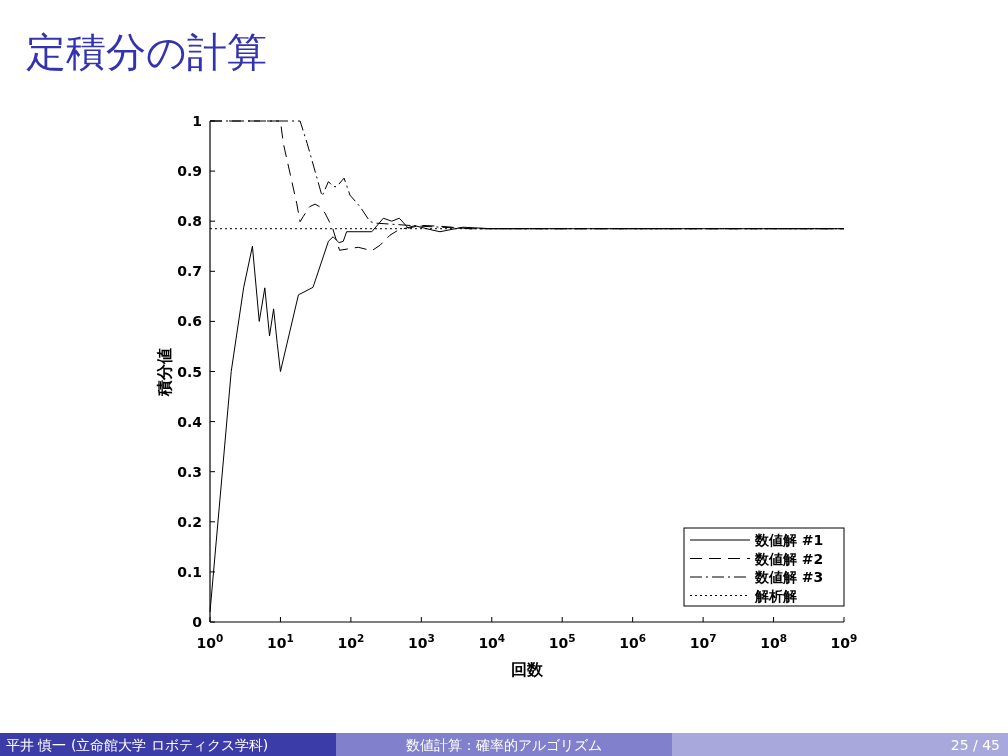 The width and height of the screenshot is (1008, 756). Describe the element at coordinates (504, 745) in the screenshot. I see `text: 数値計算：確率的アルゴリズム` at that location.